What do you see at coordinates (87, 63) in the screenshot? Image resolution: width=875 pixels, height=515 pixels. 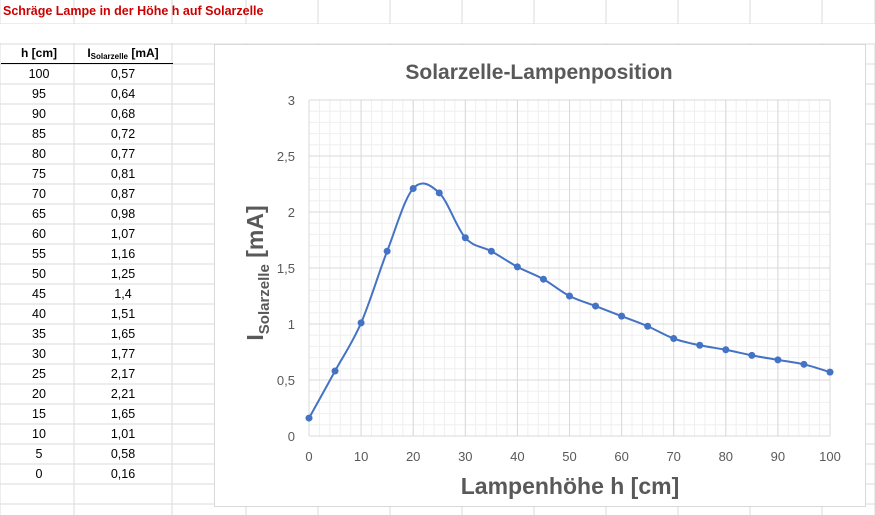 I see `header-underline` at bounding box center [87, 63].